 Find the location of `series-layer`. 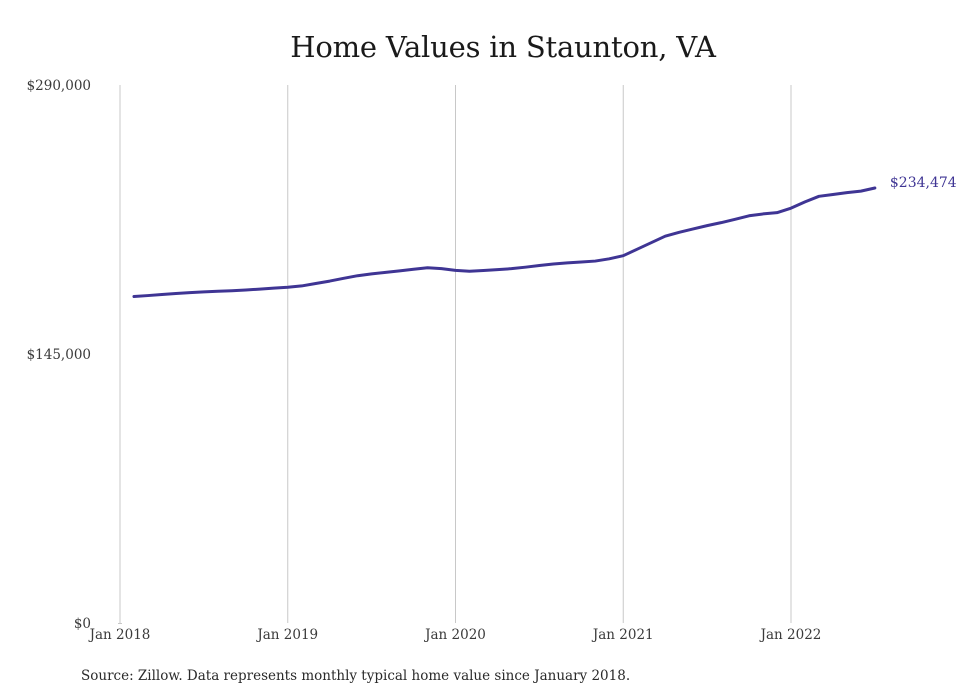

series-layer is located at coordinates (504, 242).